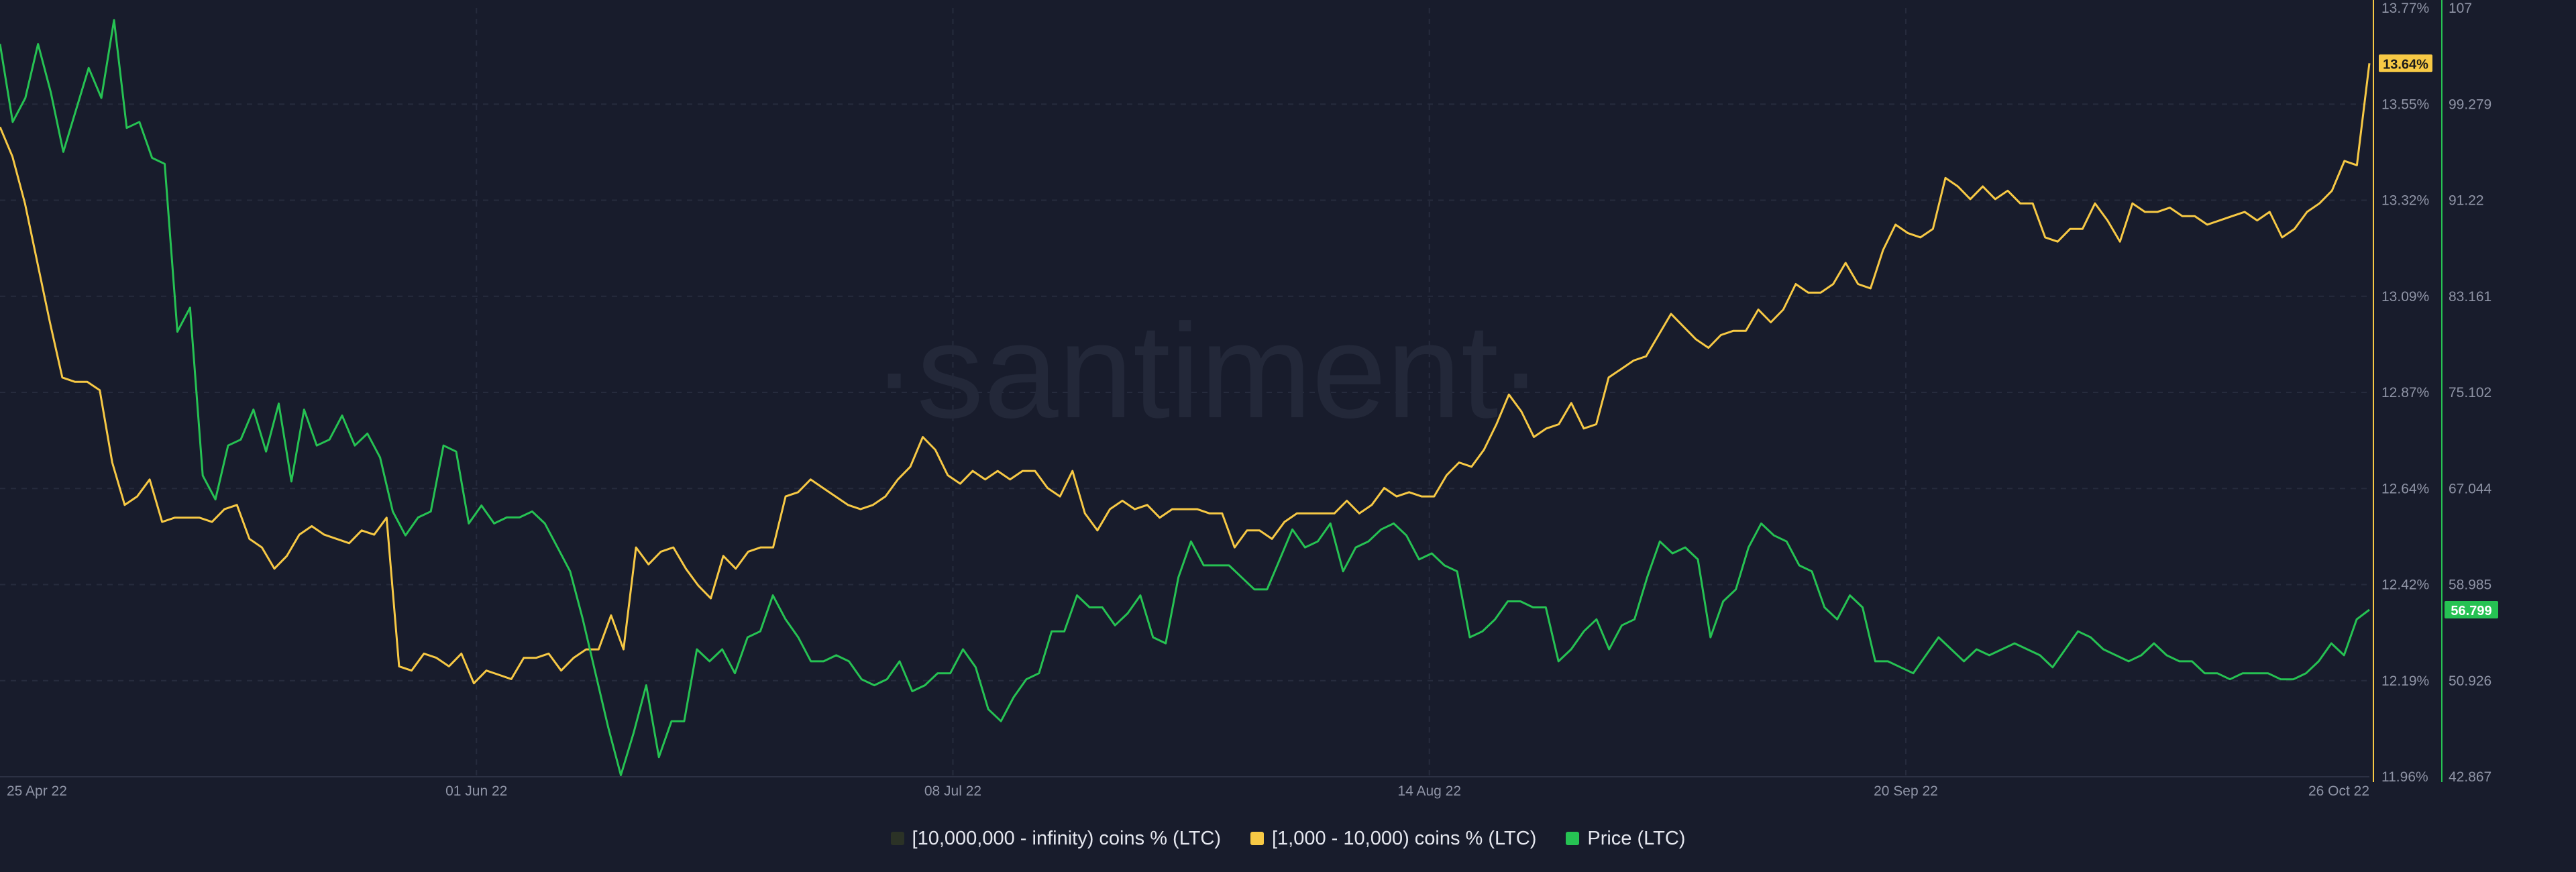 The width and height of the screenshot is (2576, 872). Describe the element at coordinates (2470, 297) in the screenshot. I see `right-y-tick-label: 83.161` at that location.